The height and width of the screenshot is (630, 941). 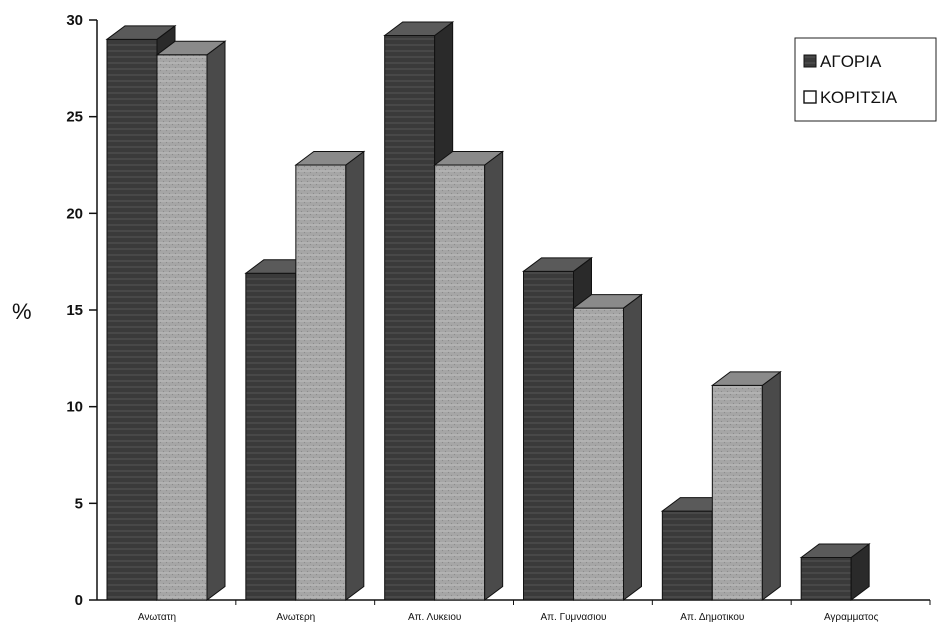 I want to click on x-tick-label: Απ. Λυκειου, so click(x=434, y=617).